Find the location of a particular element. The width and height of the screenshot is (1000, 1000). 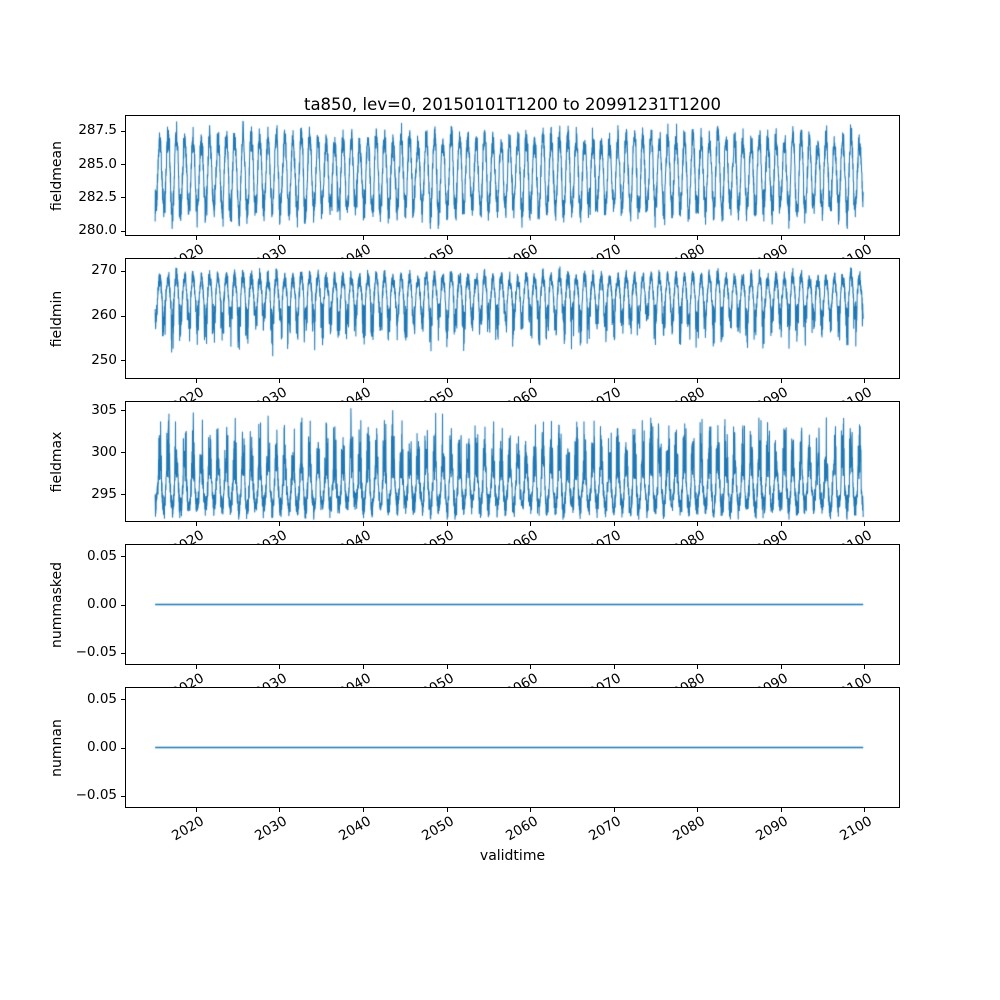

x-tick-label: 2100 is located at coordinates (855, 829).